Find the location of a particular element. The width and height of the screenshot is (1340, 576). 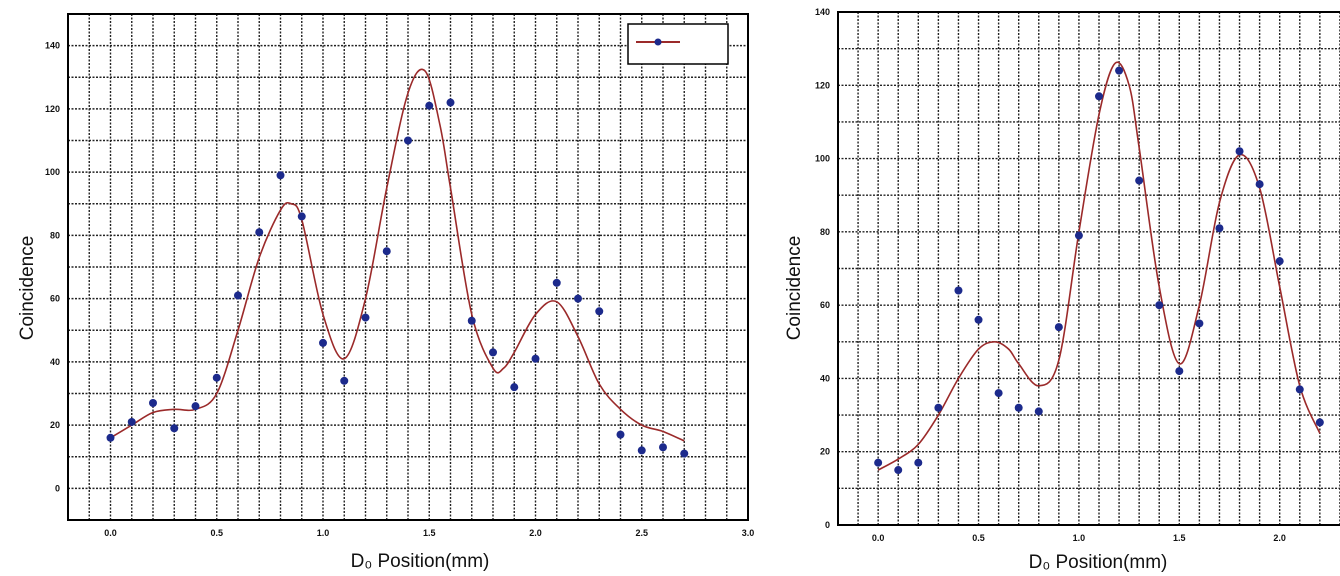

legend is located at coordinates (678, 44).